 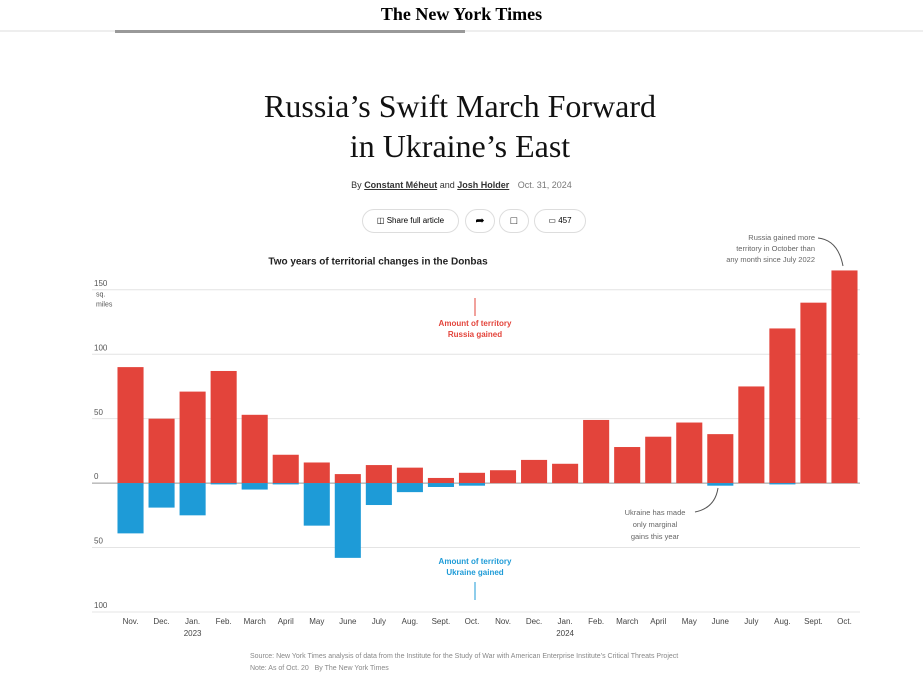 What do you see at coordinates (290, 31) in the screenshot?
I see `progress` at bounding box center [290, 31].